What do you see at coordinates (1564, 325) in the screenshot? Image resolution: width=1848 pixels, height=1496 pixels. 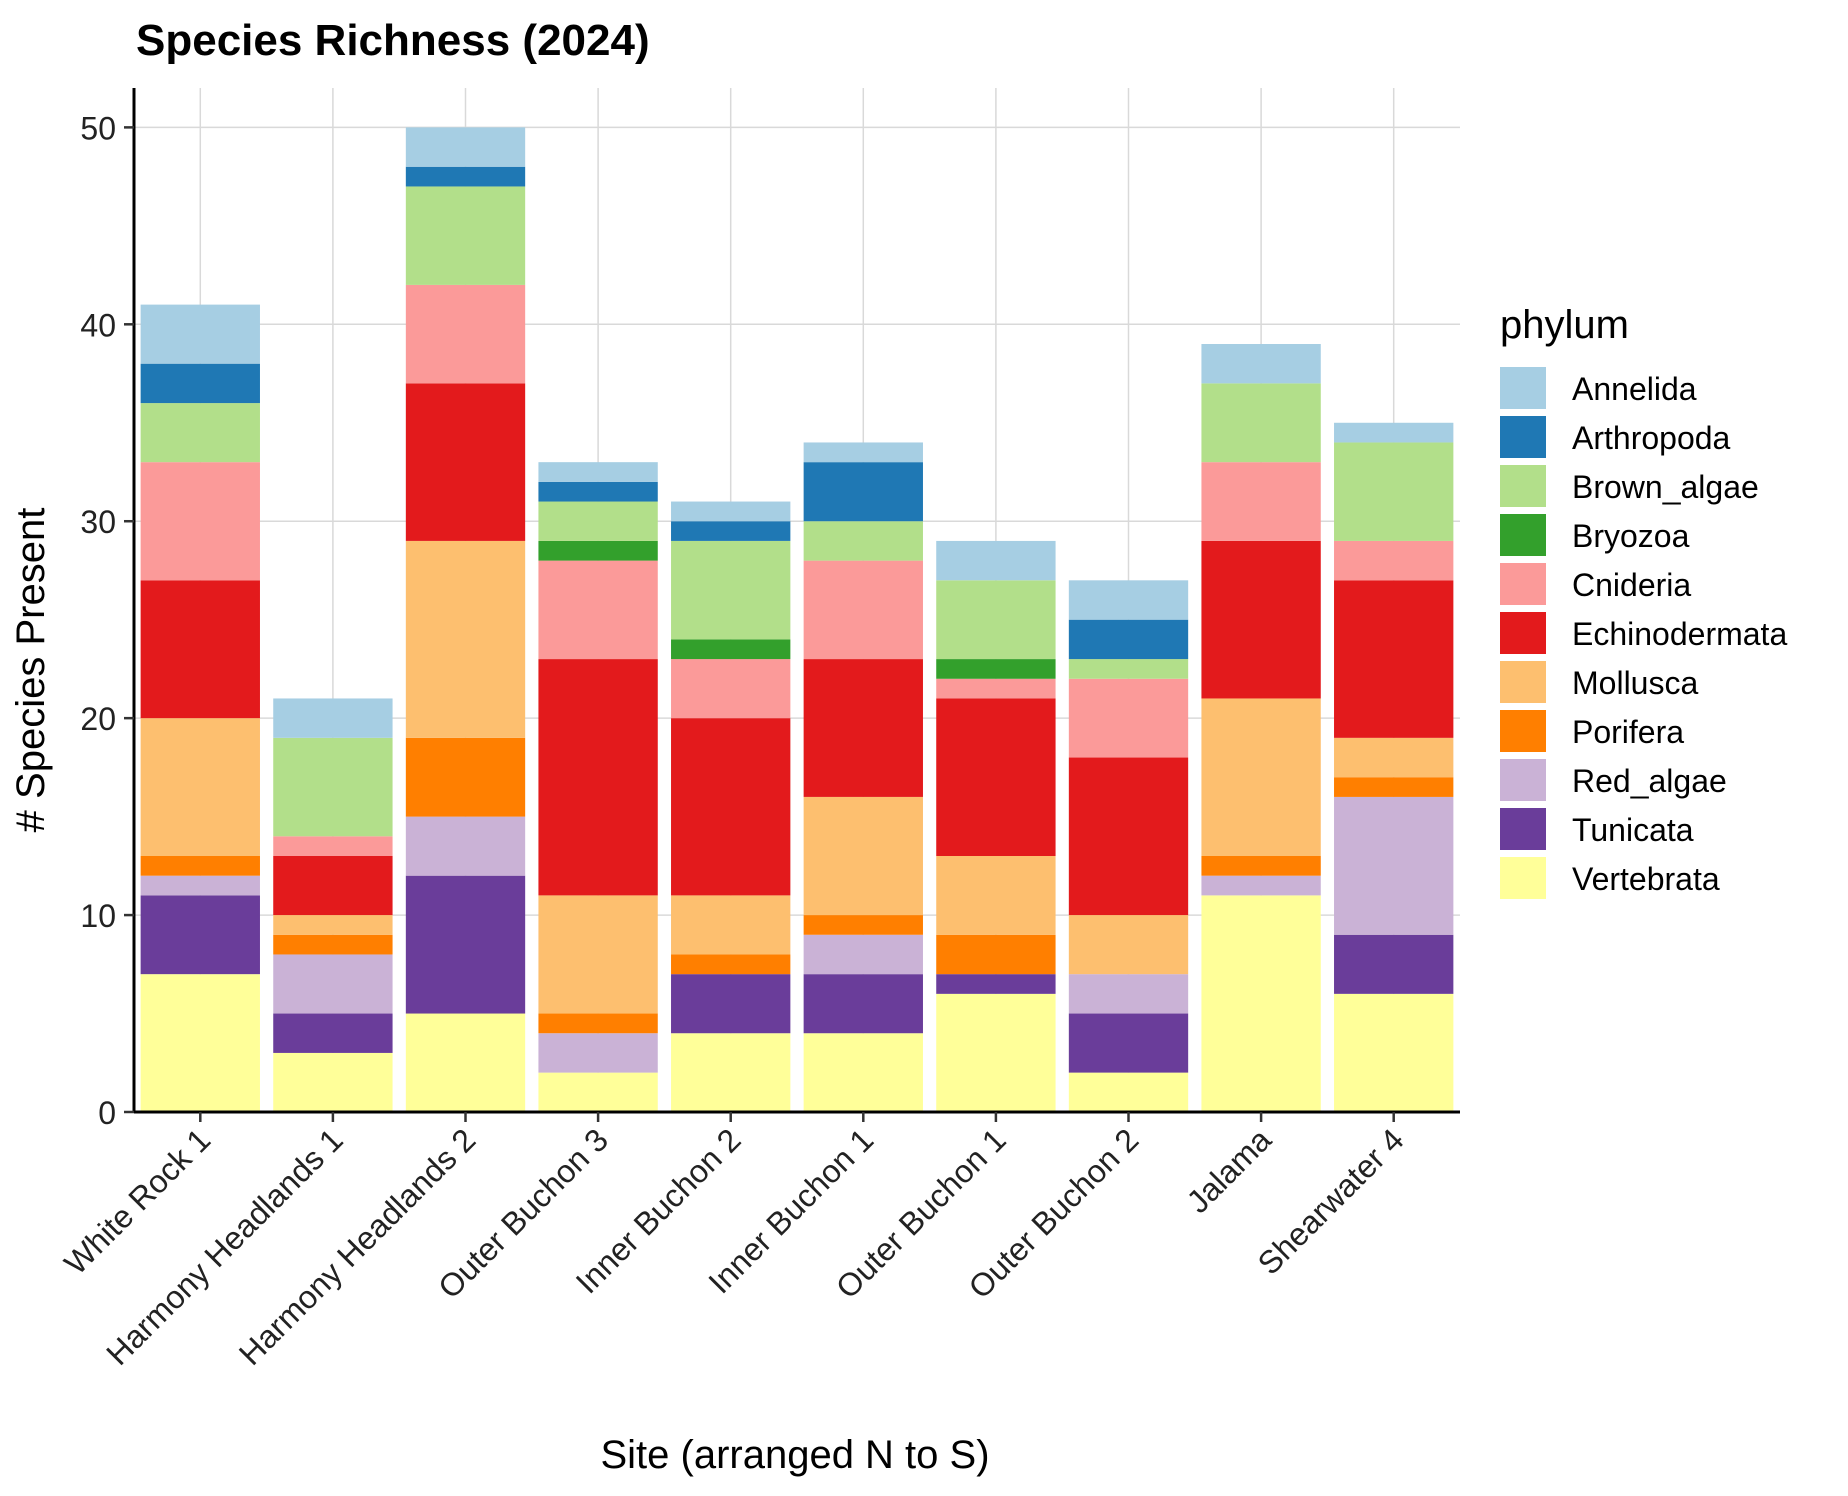 I see `legend-title: phylum` at bounding box center [1564, 325].